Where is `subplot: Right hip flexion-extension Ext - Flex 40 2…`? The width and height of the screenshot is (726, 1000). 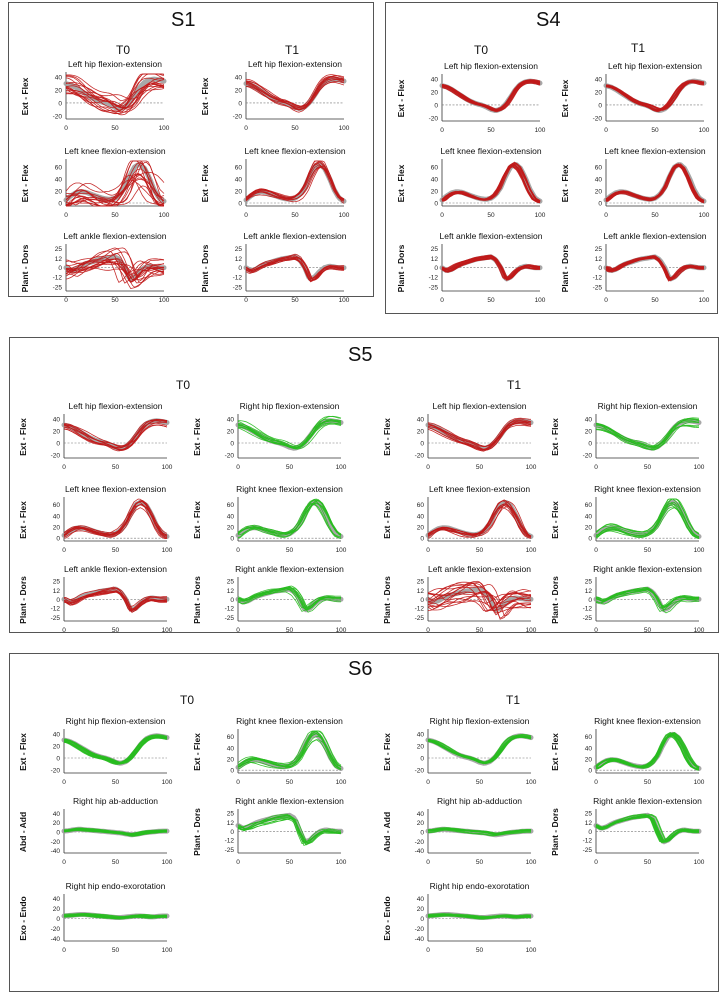
subplot: Right hip flexion-extension Ext - Flex 40 2… is located at coordinates (459, 751).